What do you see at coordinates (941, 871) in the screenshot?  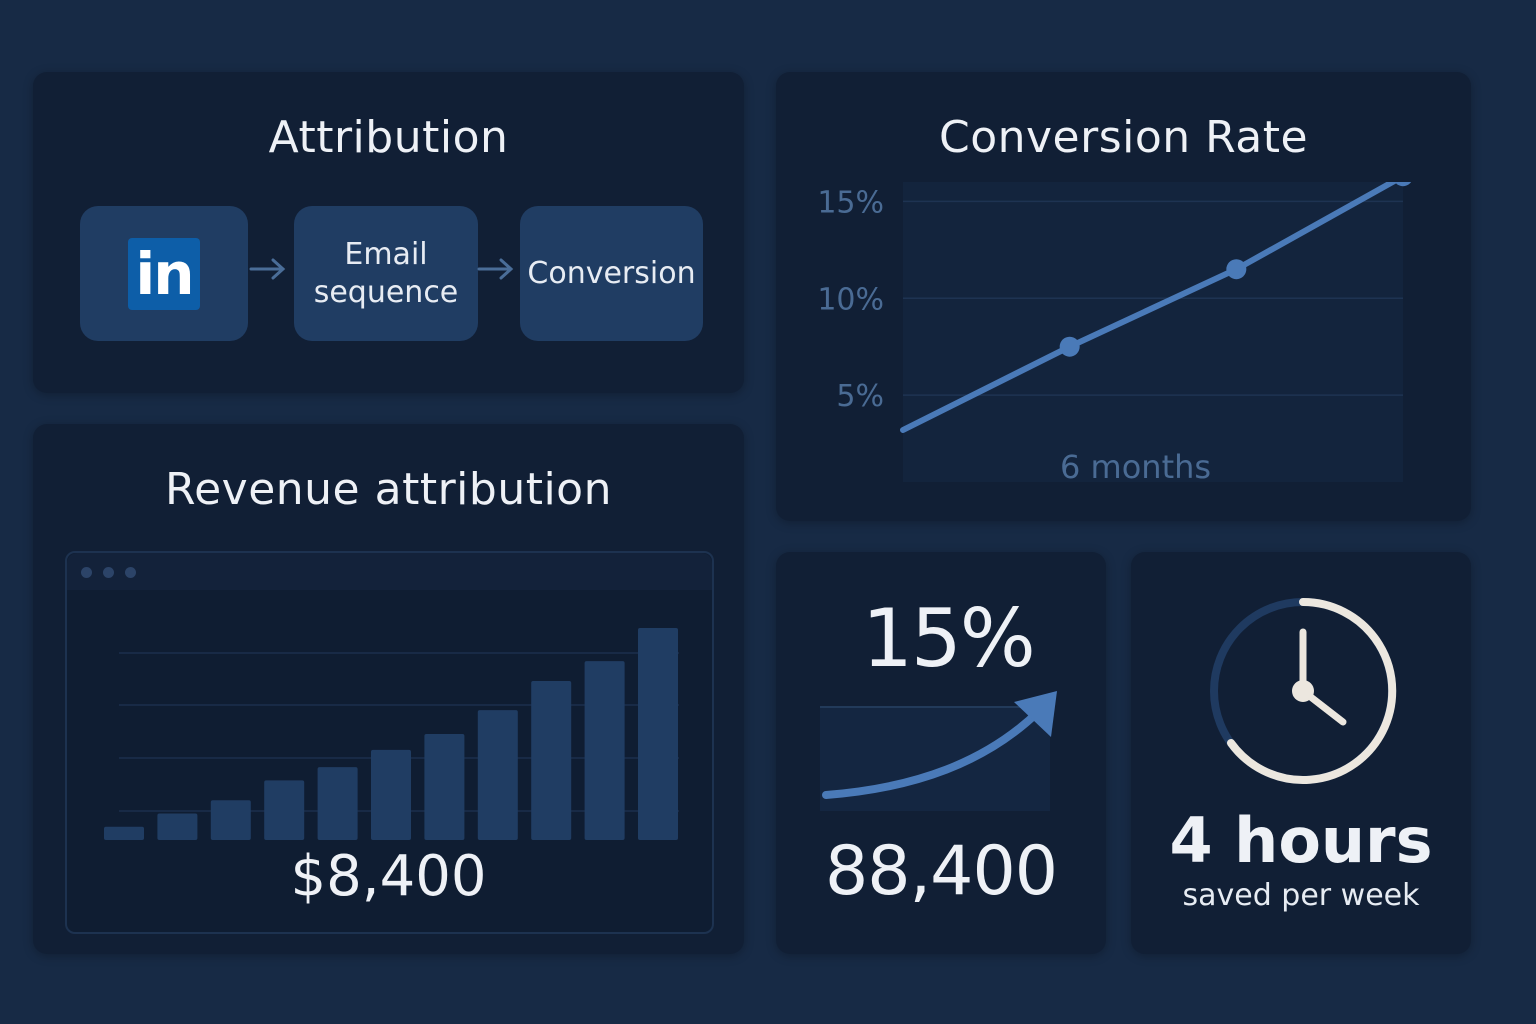 I see `growth-value: 88,400` at bounding box center [941, 871].